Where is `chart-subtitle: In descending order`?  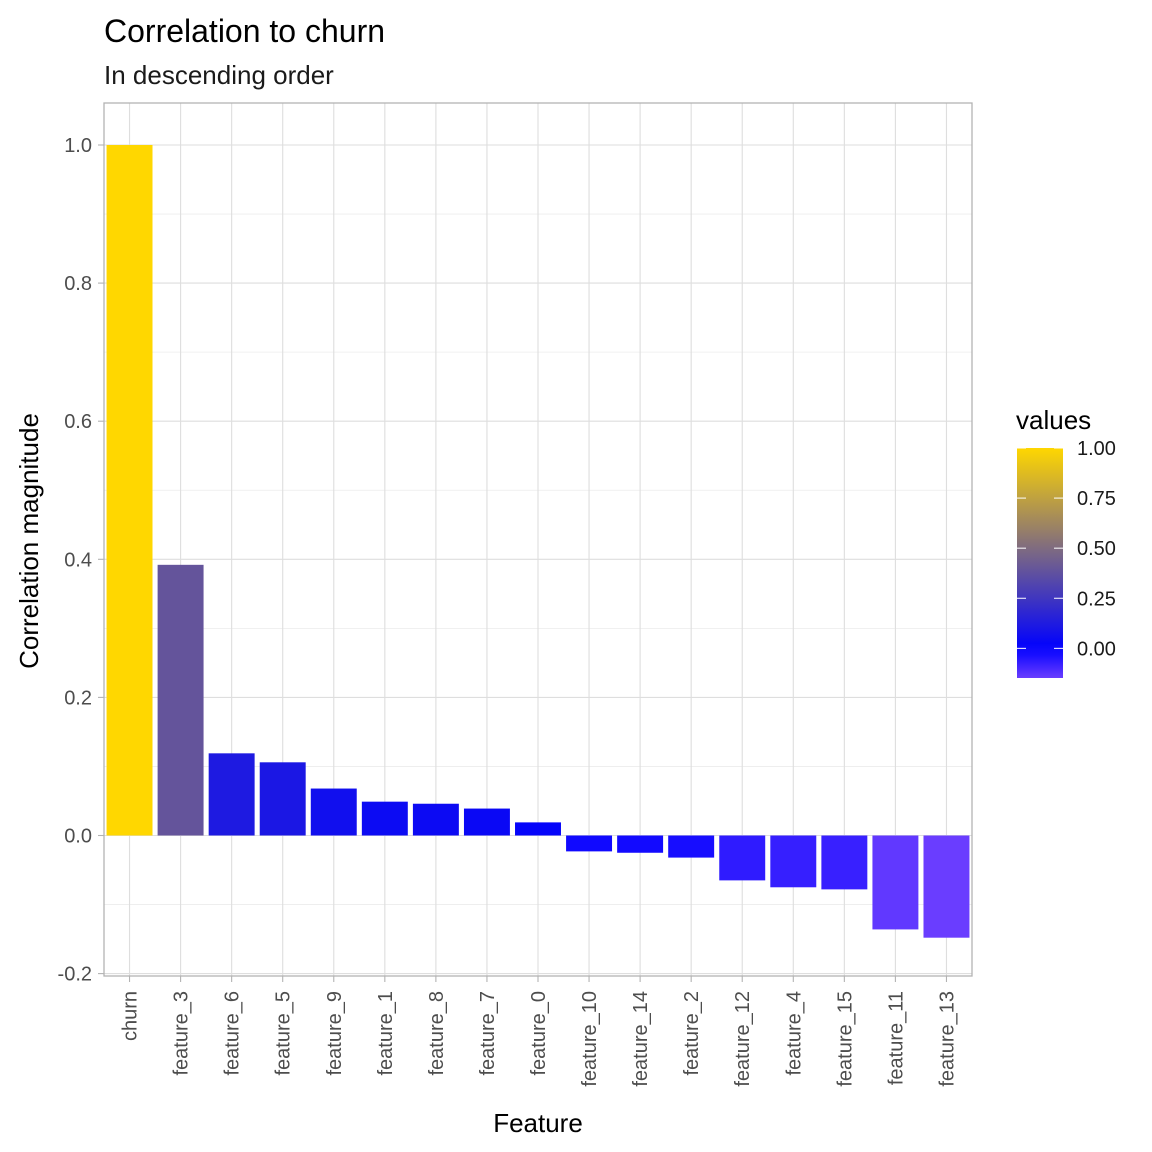
chart-subtitle: In descending order is located at coordinates (219, 75).